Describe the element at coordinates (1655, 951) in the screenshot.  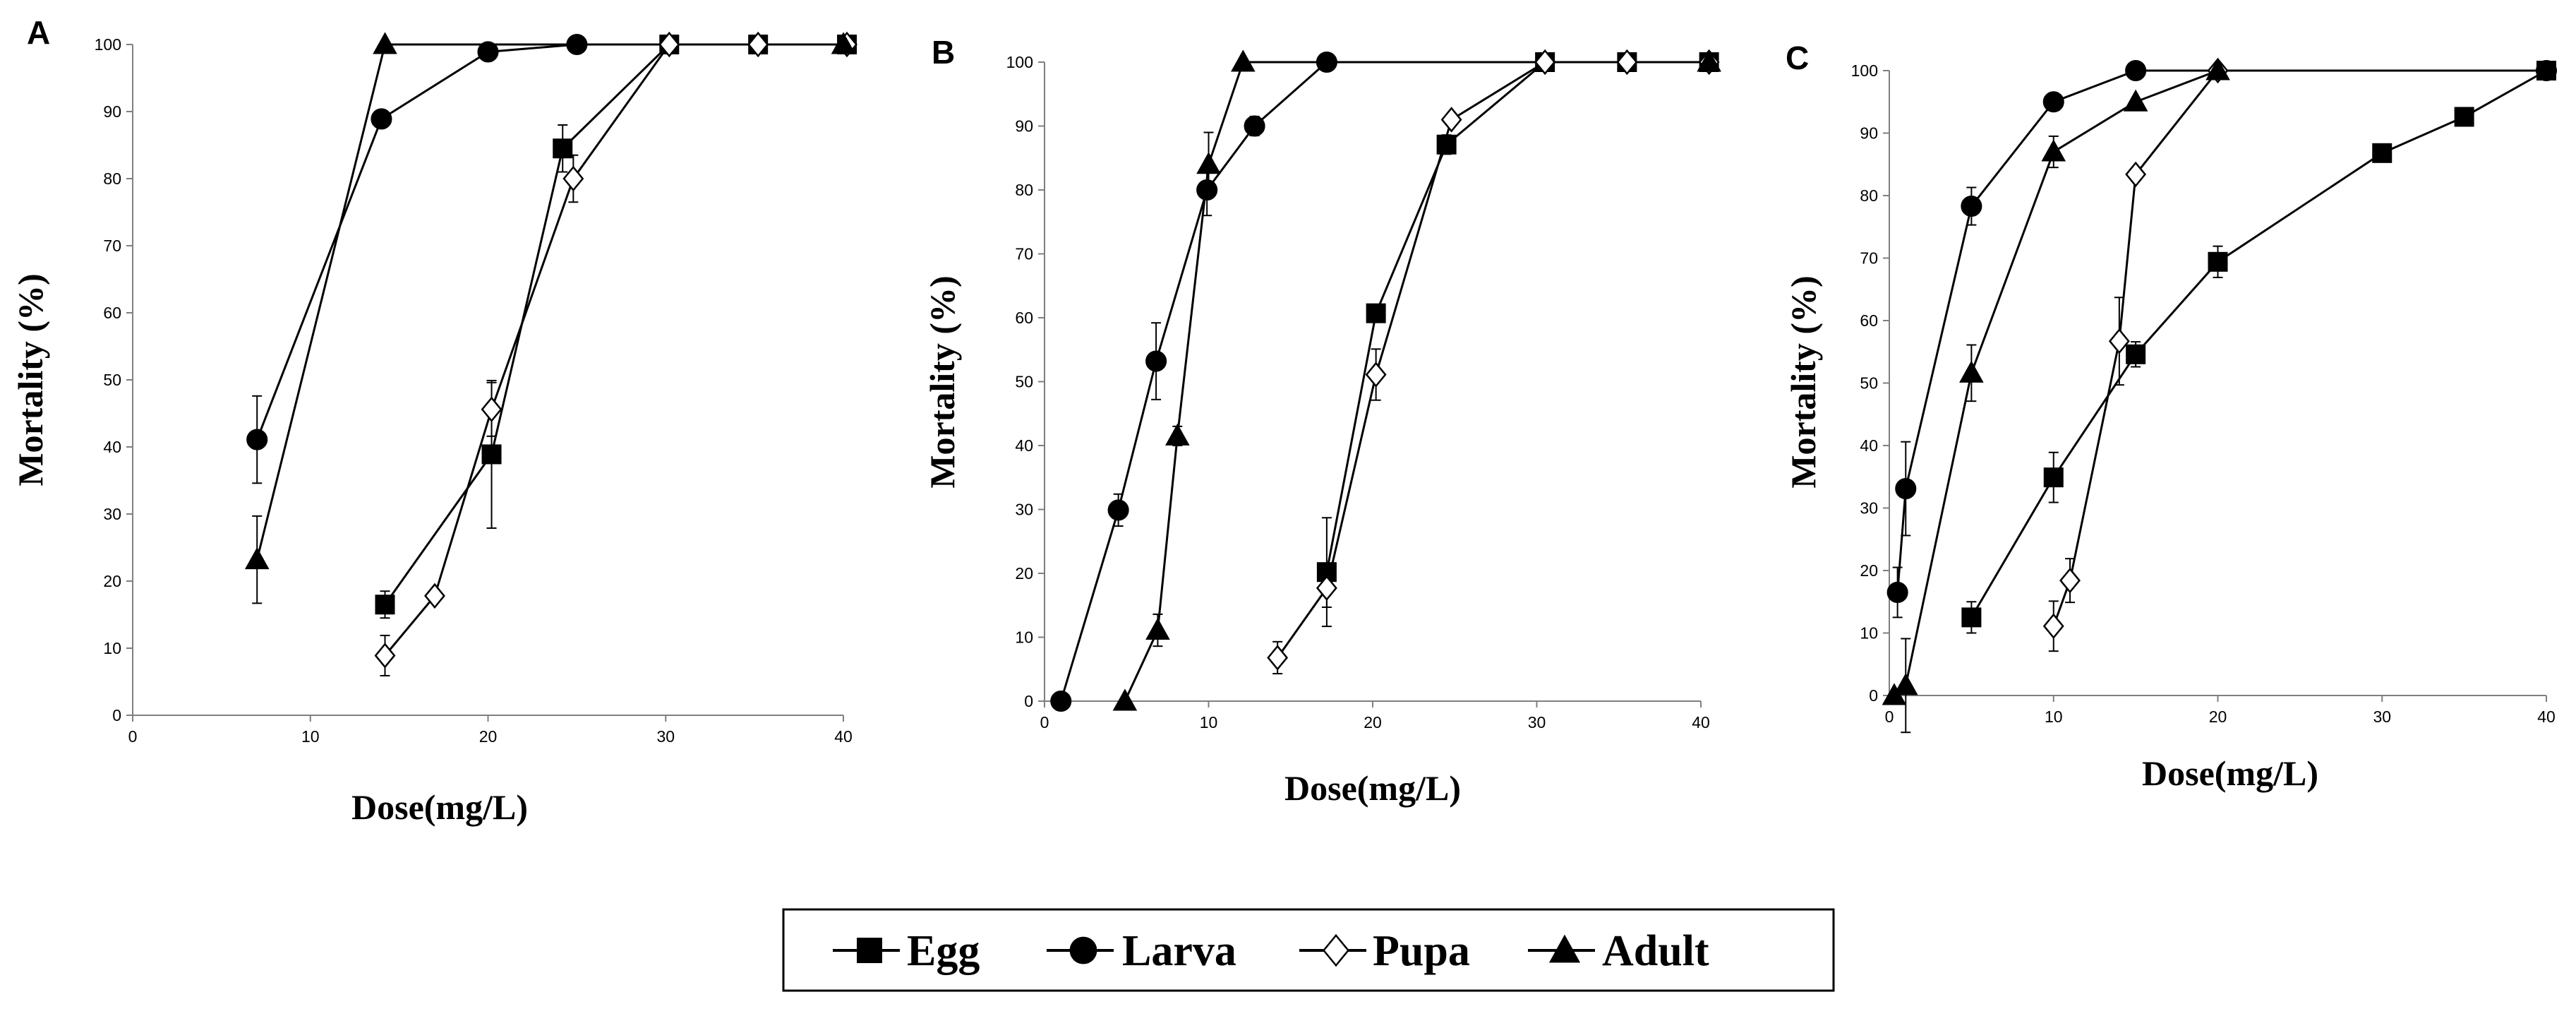
I see `legend-label: Adult` at that location.